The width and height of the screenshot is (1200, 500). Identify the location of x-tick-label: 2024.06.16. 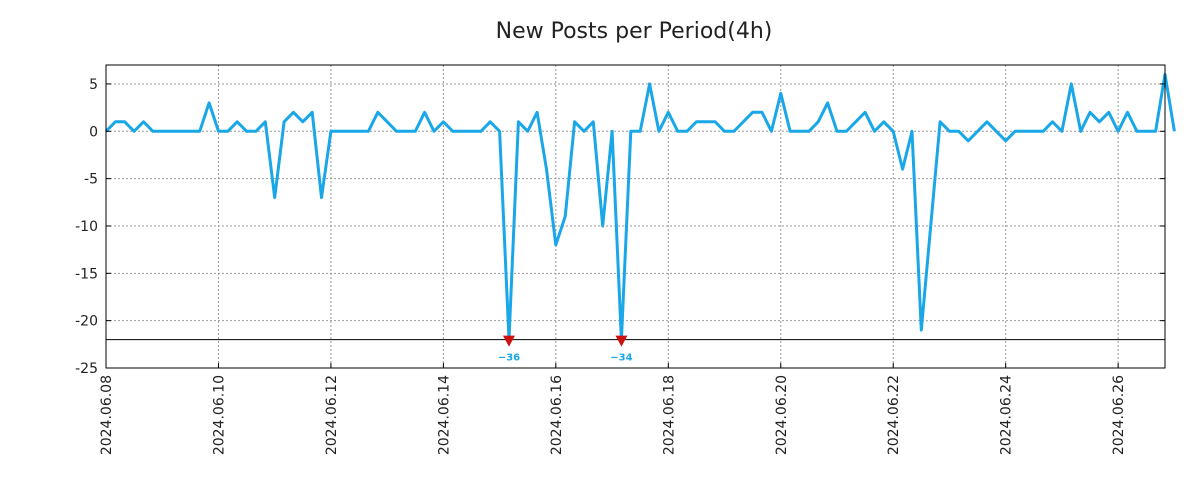
(557, 415).